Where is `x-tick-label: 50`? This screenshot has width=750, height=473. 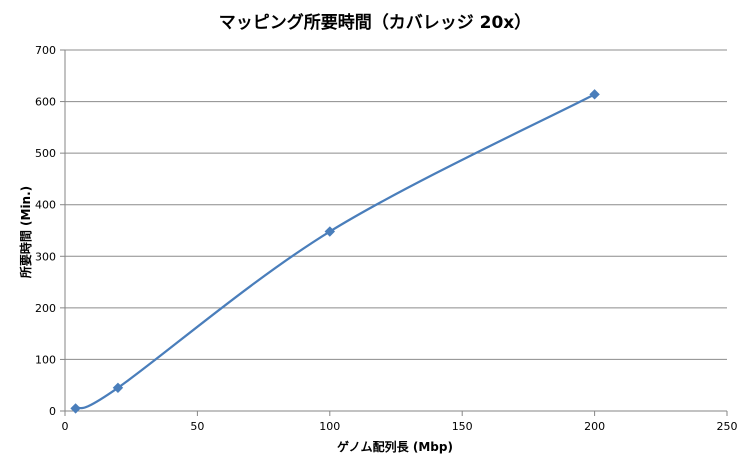
x-tick-label: 50 is located at coordinates (197, 426).